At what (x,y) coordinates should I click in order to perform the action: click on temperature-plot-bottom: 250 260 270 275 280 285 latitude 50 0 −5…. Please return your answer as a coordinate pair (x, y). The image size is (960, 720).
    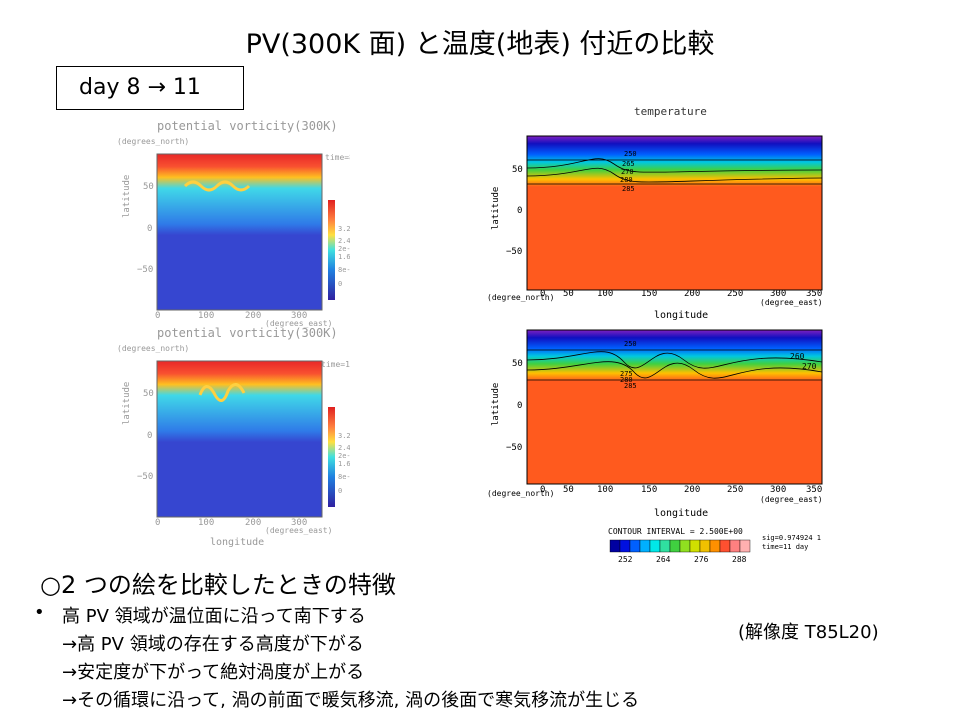
    Looking at the image, I should click on (662, 424).